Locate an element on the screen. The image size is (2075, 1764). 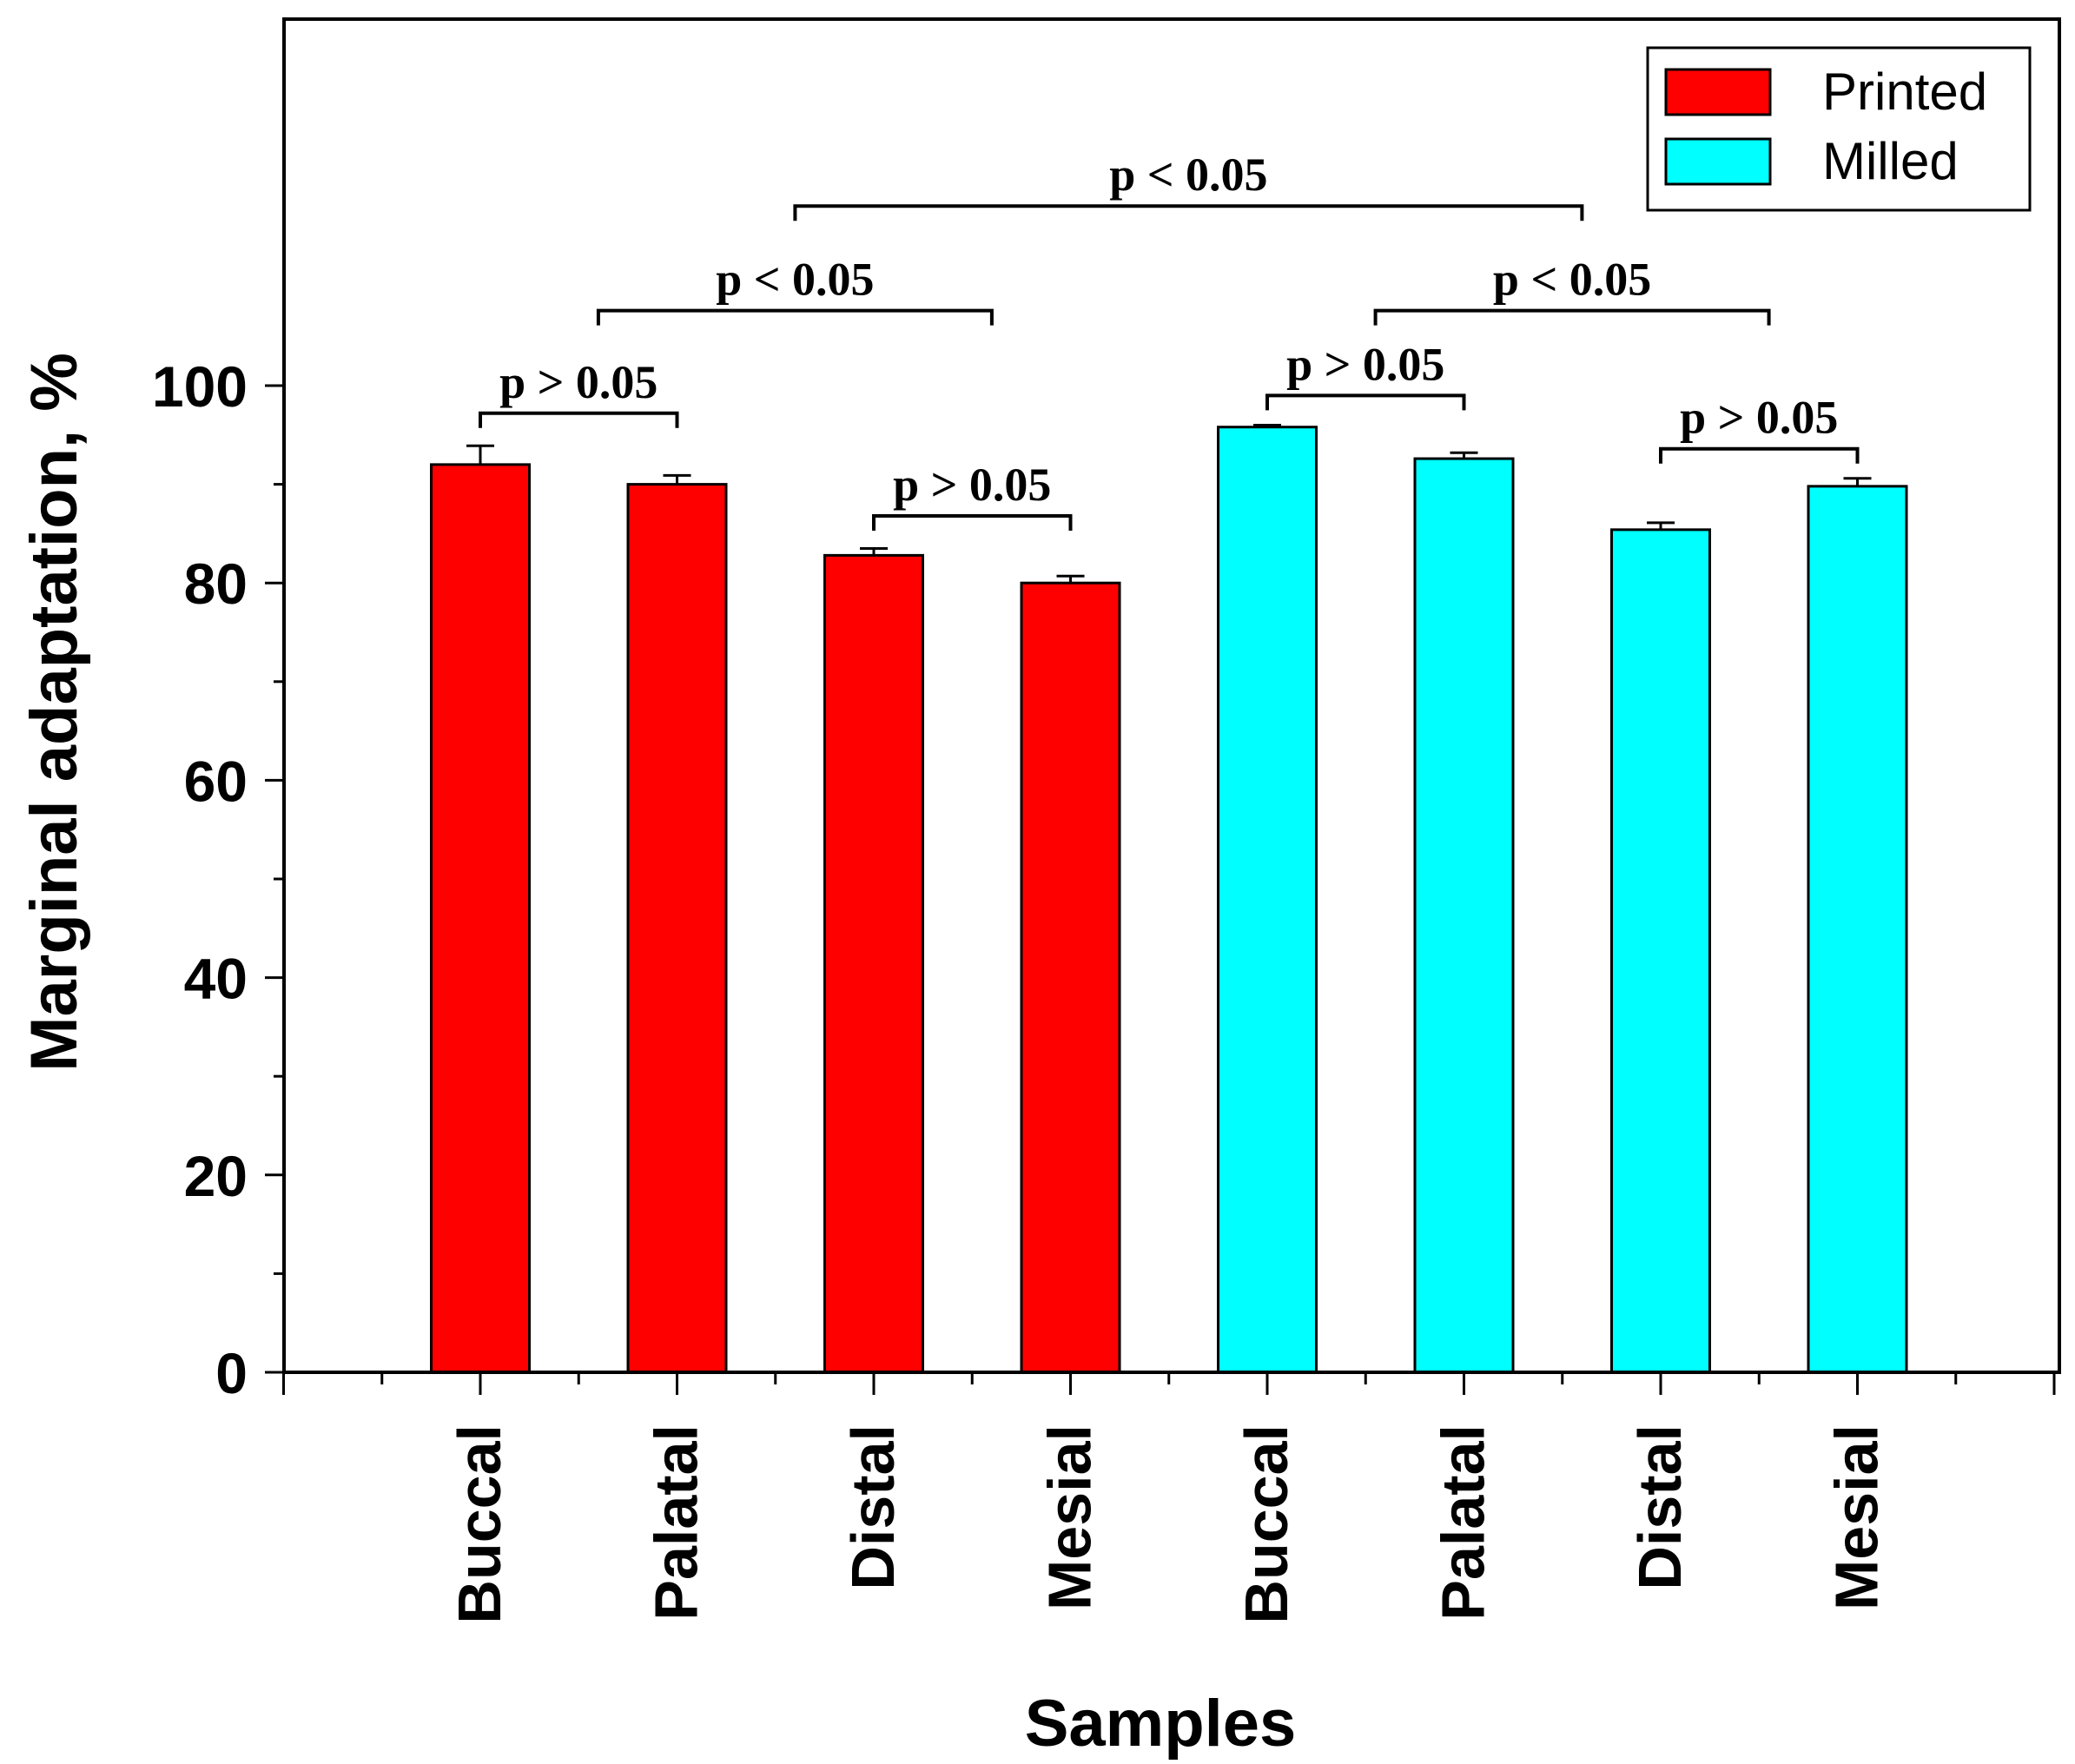
y-tick-label-0: 0 is located at coordinates (232, 1373).